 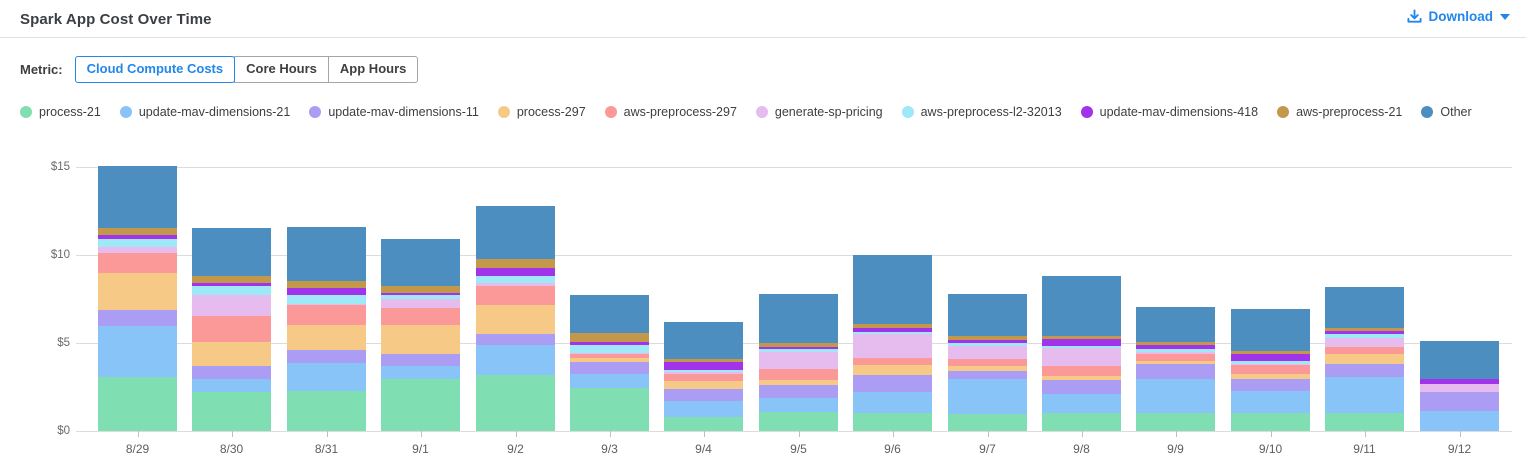 I want to click on legend-item-aws-preprocess-l2-32013: aws-preprocess-l2-32013, so click(x=981, y=112).